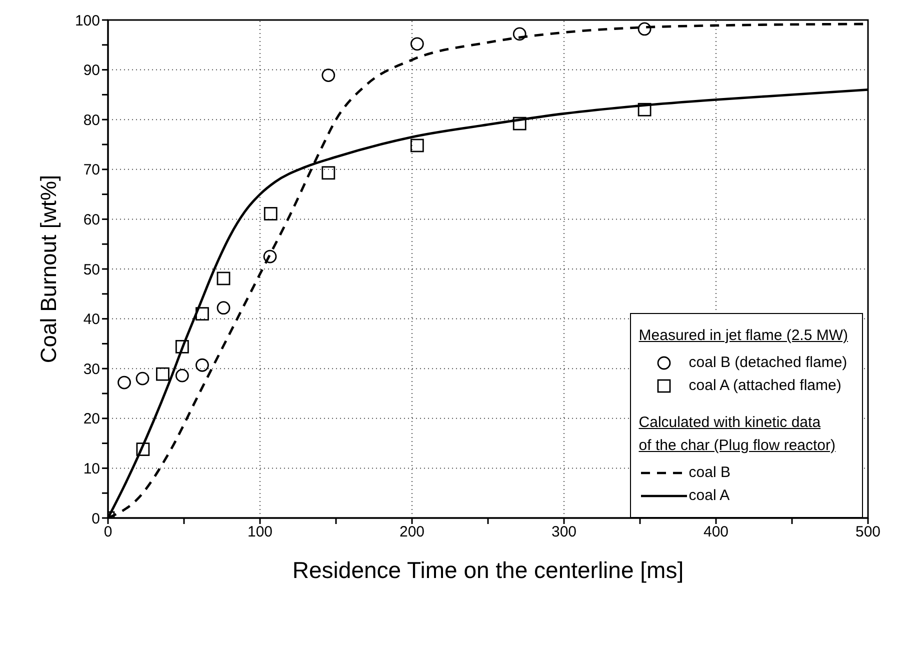 The width and height of the screenshot is (904, 645). I want to click on y-tick-label: 50, so click(91, 269).